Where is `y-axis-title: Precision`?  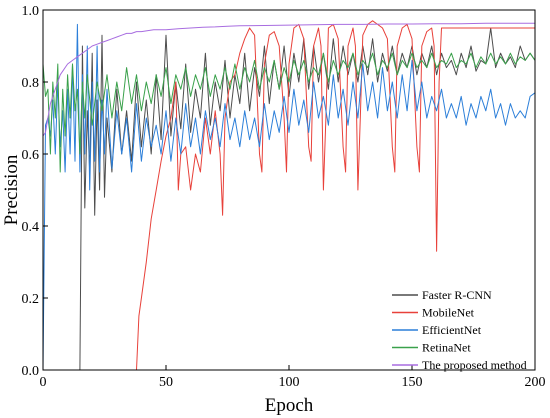
y-axis-title: Precision is located at coordinates (11, 189).